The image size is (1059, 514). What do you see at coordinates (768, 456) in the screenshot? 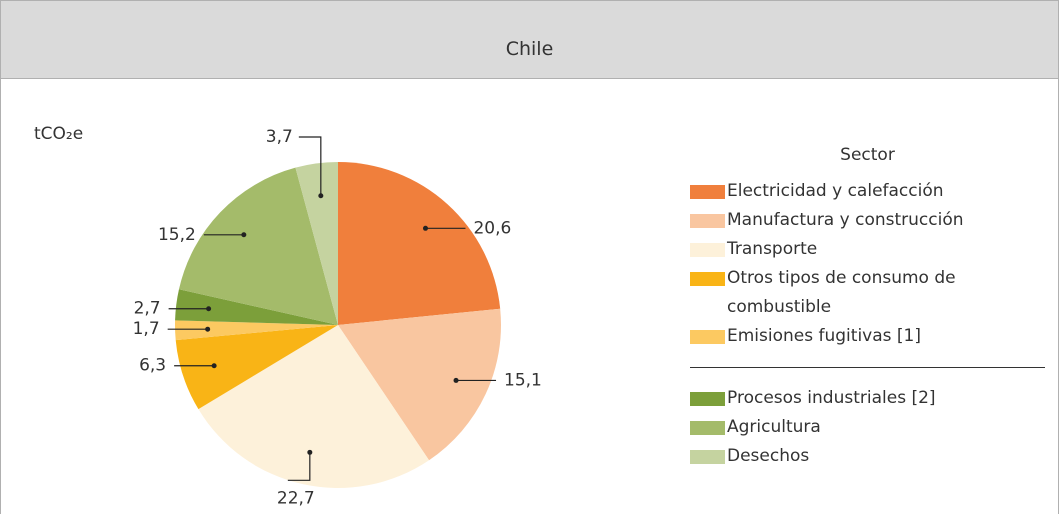
I see `legend-label: Desechos` at bounding box center [768, 456].